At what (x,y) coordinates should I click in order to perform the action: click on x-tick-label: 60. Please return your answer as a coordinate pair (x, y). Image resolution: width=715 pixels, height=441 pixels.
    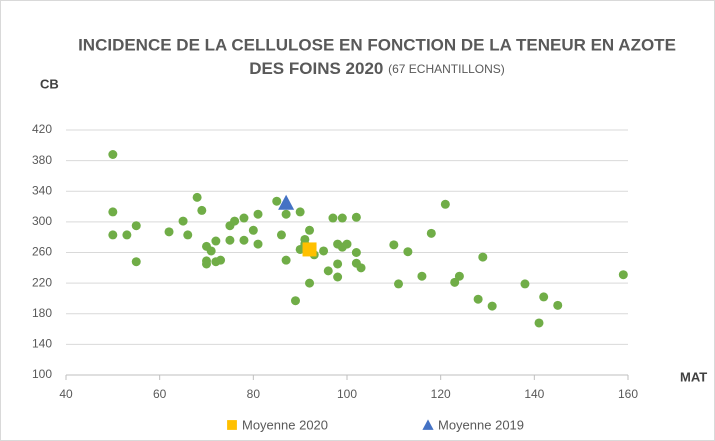
    Looking at the image, I should click on (160, 394).